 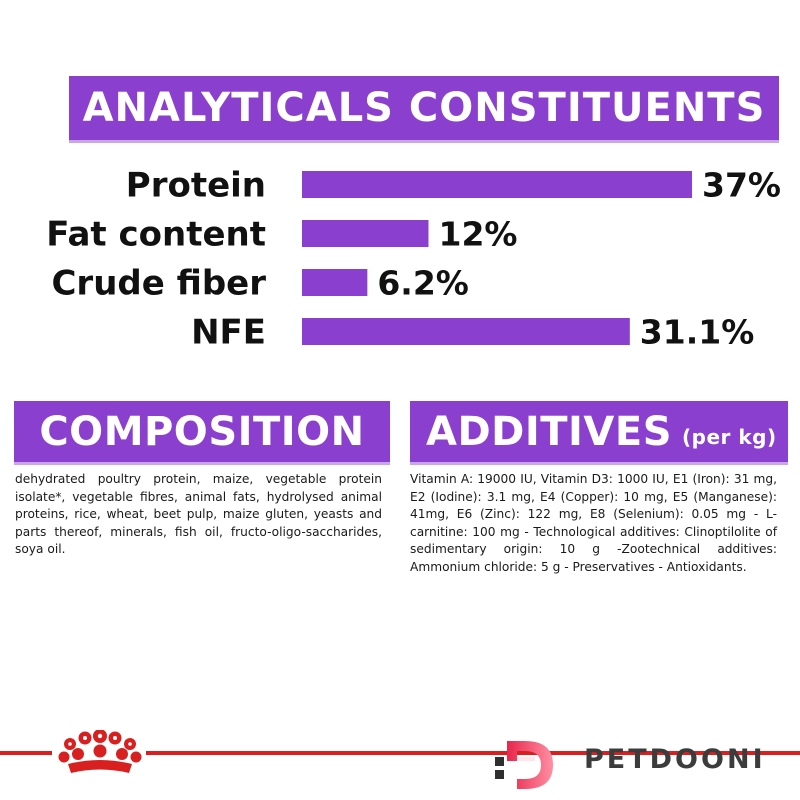 What do you see at coordinates (423, 283) in the screenshot?
I see `value-label: 6.2%` at bounding box center [423, 283].